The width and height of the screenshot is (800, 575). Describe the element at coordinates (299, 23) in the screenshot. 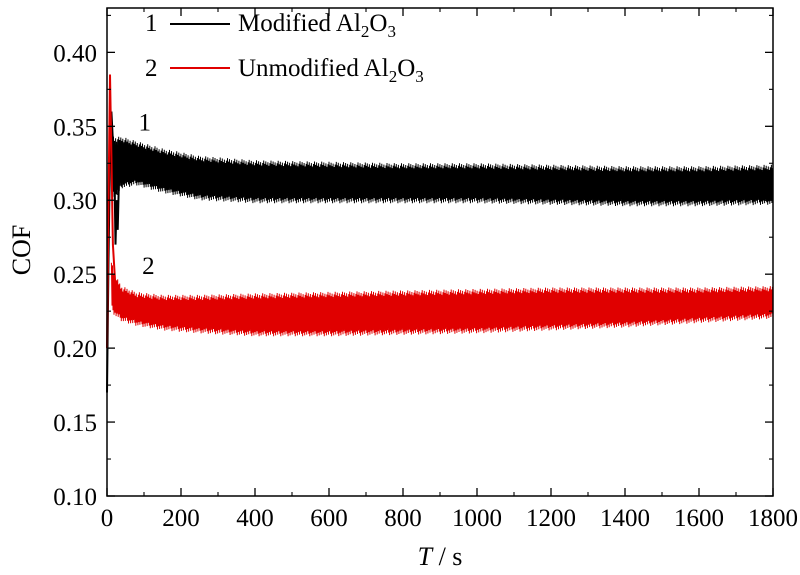

I see `legend-label-text: Modified Al` at that location.